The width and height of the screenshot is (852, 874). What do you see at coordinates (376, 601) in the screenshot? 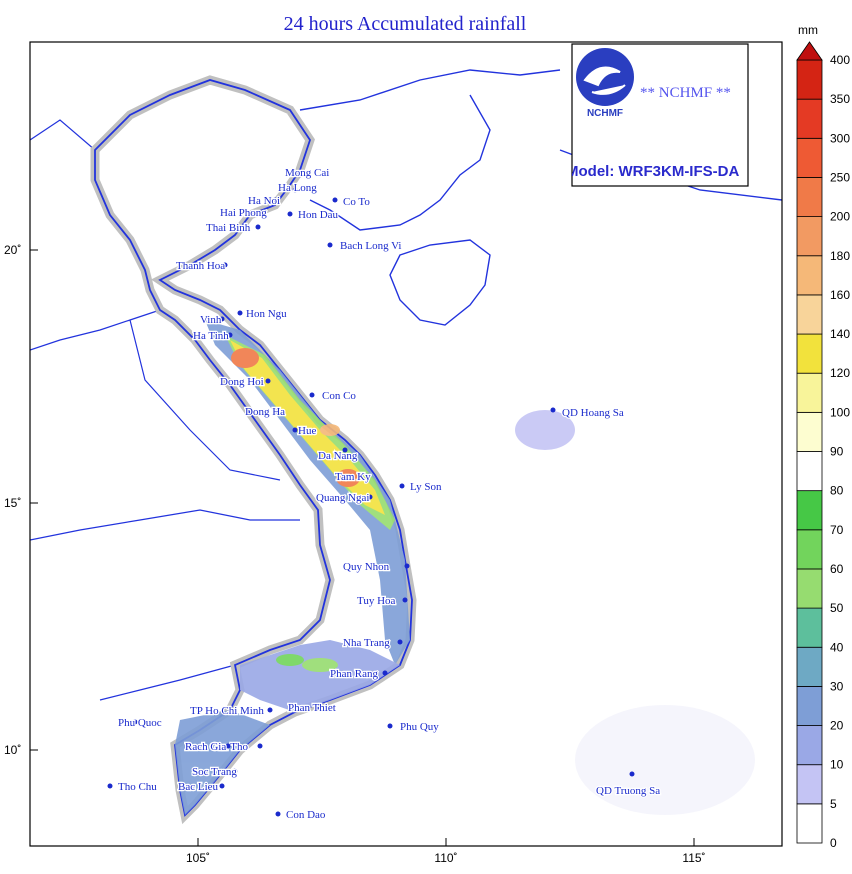
I see `station-label: Tuy Hoa` at bounding box center [376, 601].